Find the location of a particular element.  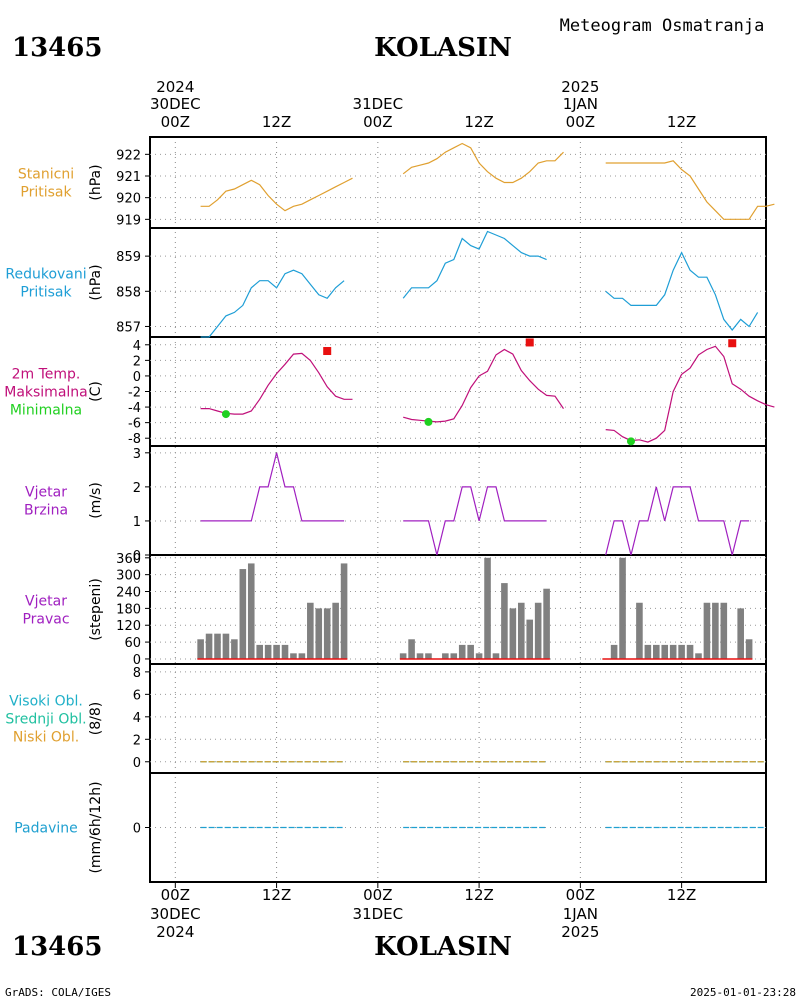

y-tick-label: 2 is located at coordinates (137, 740).